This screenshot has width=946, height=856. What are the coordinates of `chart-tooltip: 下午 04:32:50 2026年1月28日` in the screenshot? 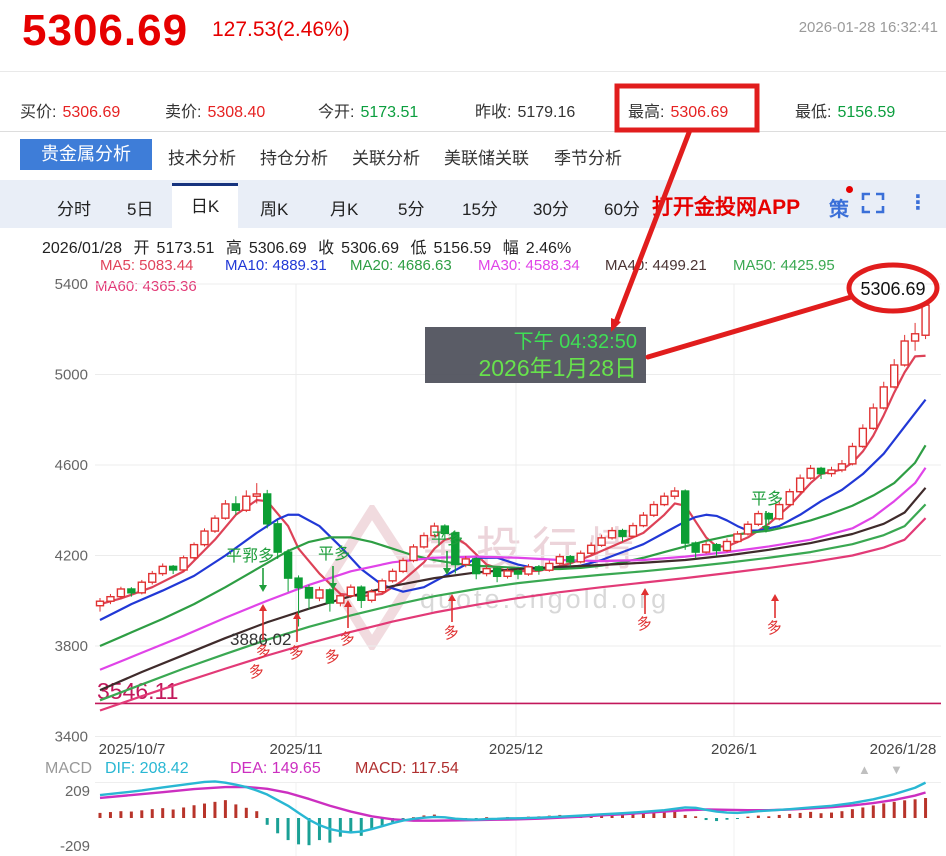 It's located at (535, 355).